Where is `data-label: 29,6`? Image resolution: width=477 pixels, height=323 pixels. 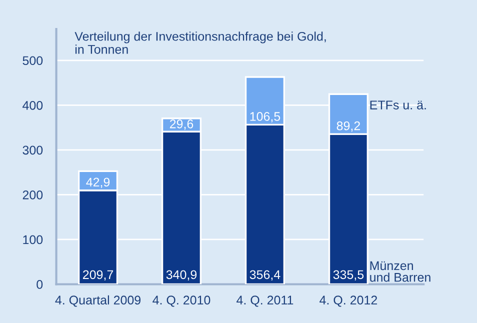 data-label: 29,6 is located at coordinates (182, 125).